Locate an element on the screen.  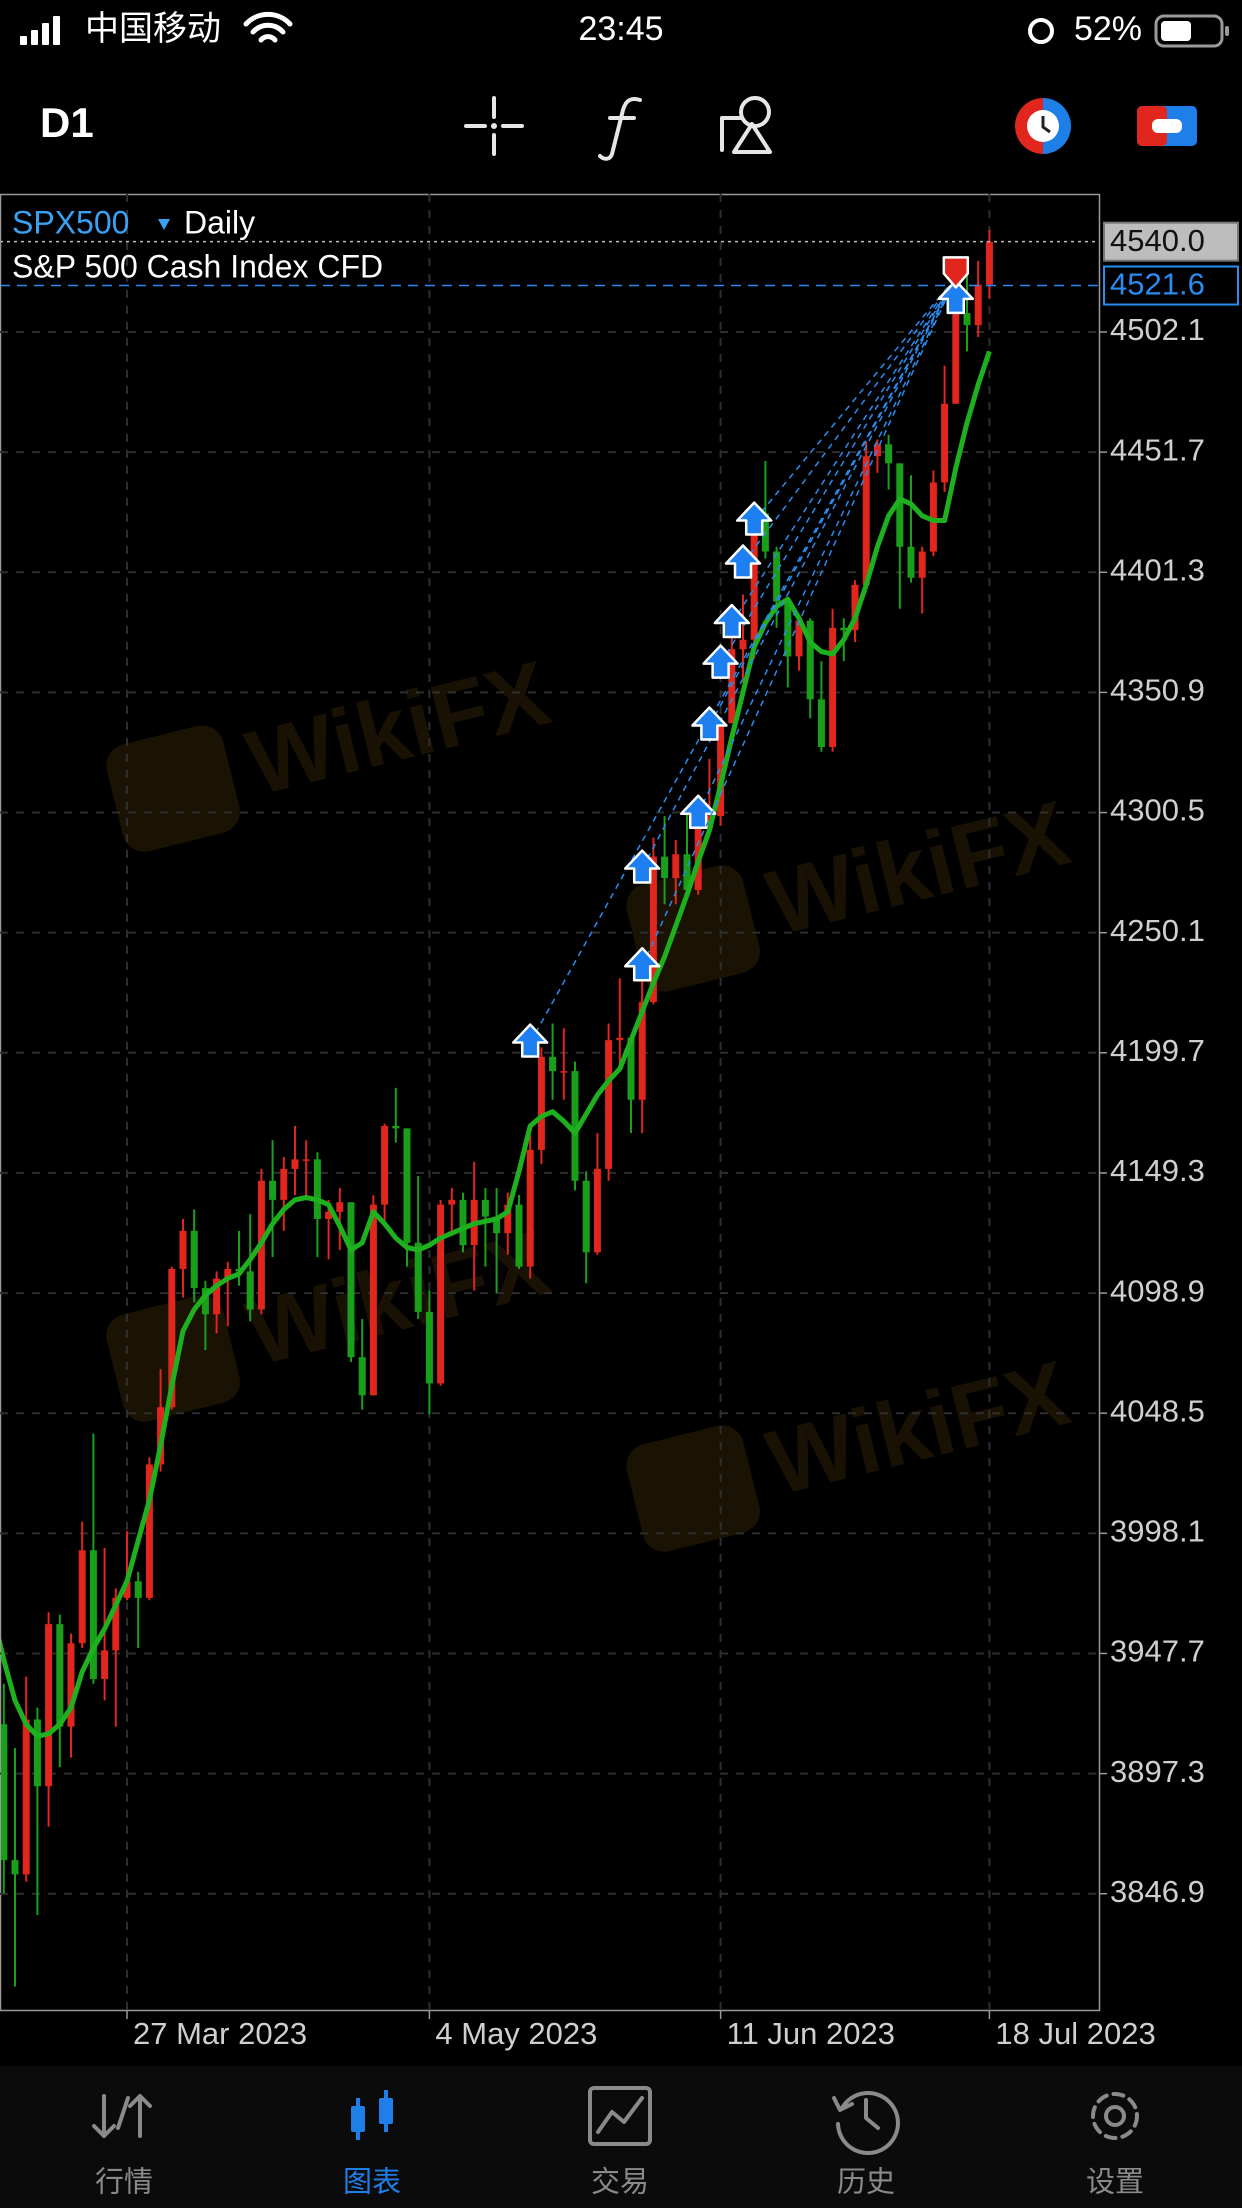
timeframe-button: D1 is located at coordinates (67, 122).